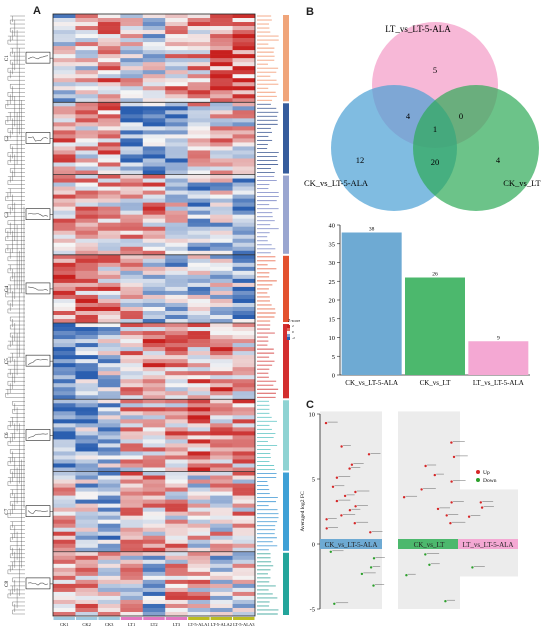 This screenshot has height=631, width=550. Describe the element at coordinates (490, 481) in the screenshot. I see `legend-label: Down` at that location.